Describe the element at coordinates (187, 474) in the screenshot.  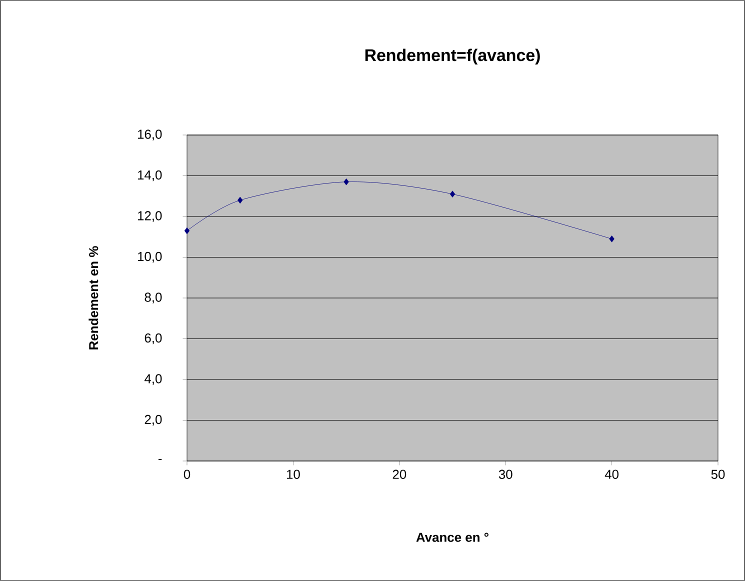
I see `x-tick-label: 0` at that location.